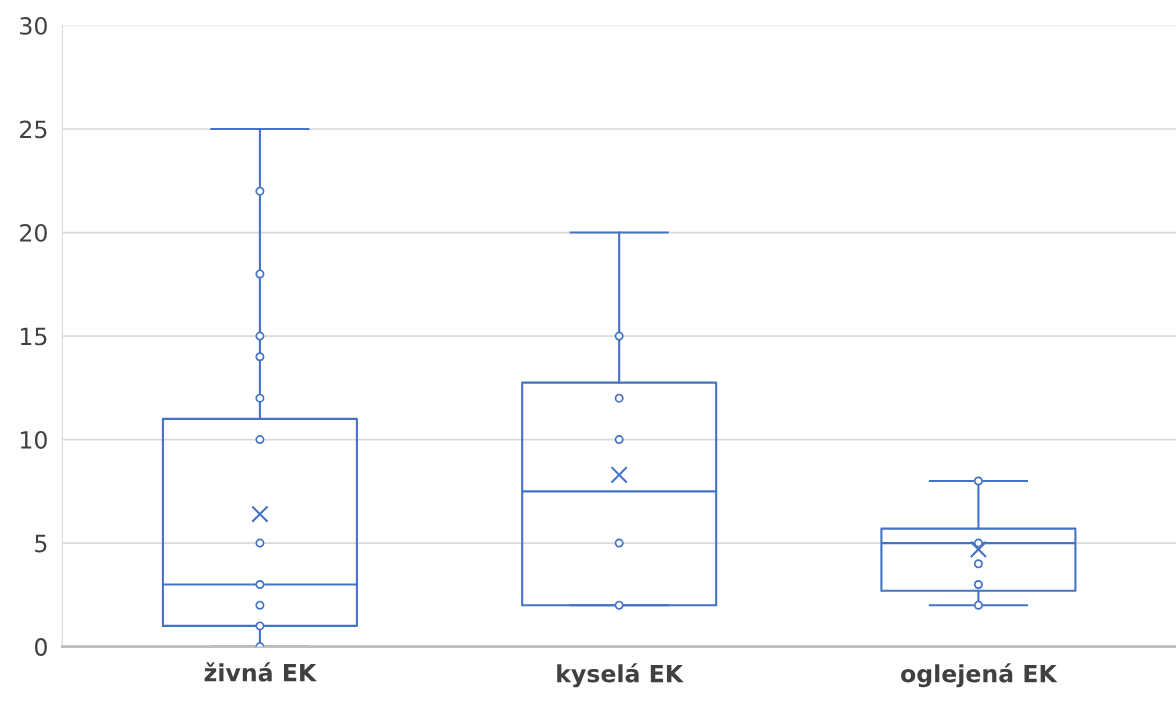  Describe the element at coordinates (33, 440) in the screenshot. I see `y-tick-label: 10` at that location.